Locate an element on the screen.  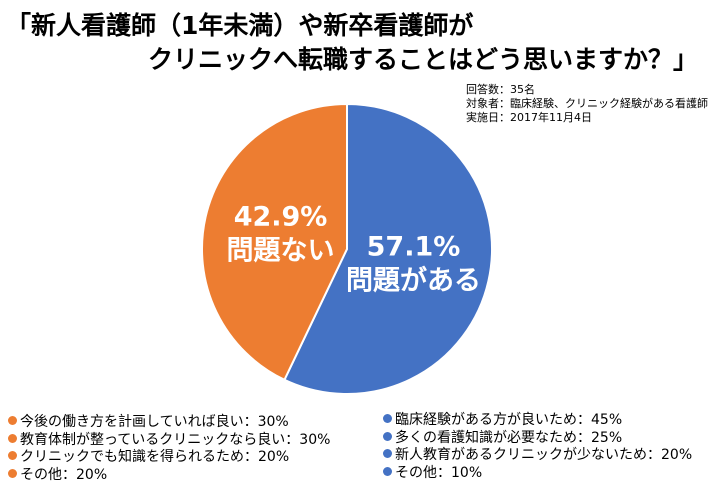
legend-item: 今後の働き方を計画していれば良い：30% is located at coordinates (169, 423).